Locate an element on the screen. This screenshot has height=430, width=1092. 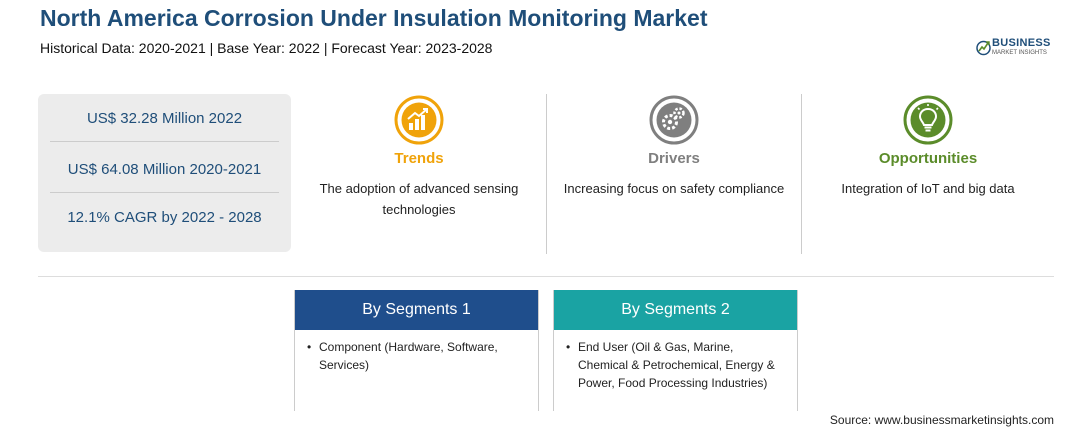
trends-heading: Trends is located at coordinates (419, 158).